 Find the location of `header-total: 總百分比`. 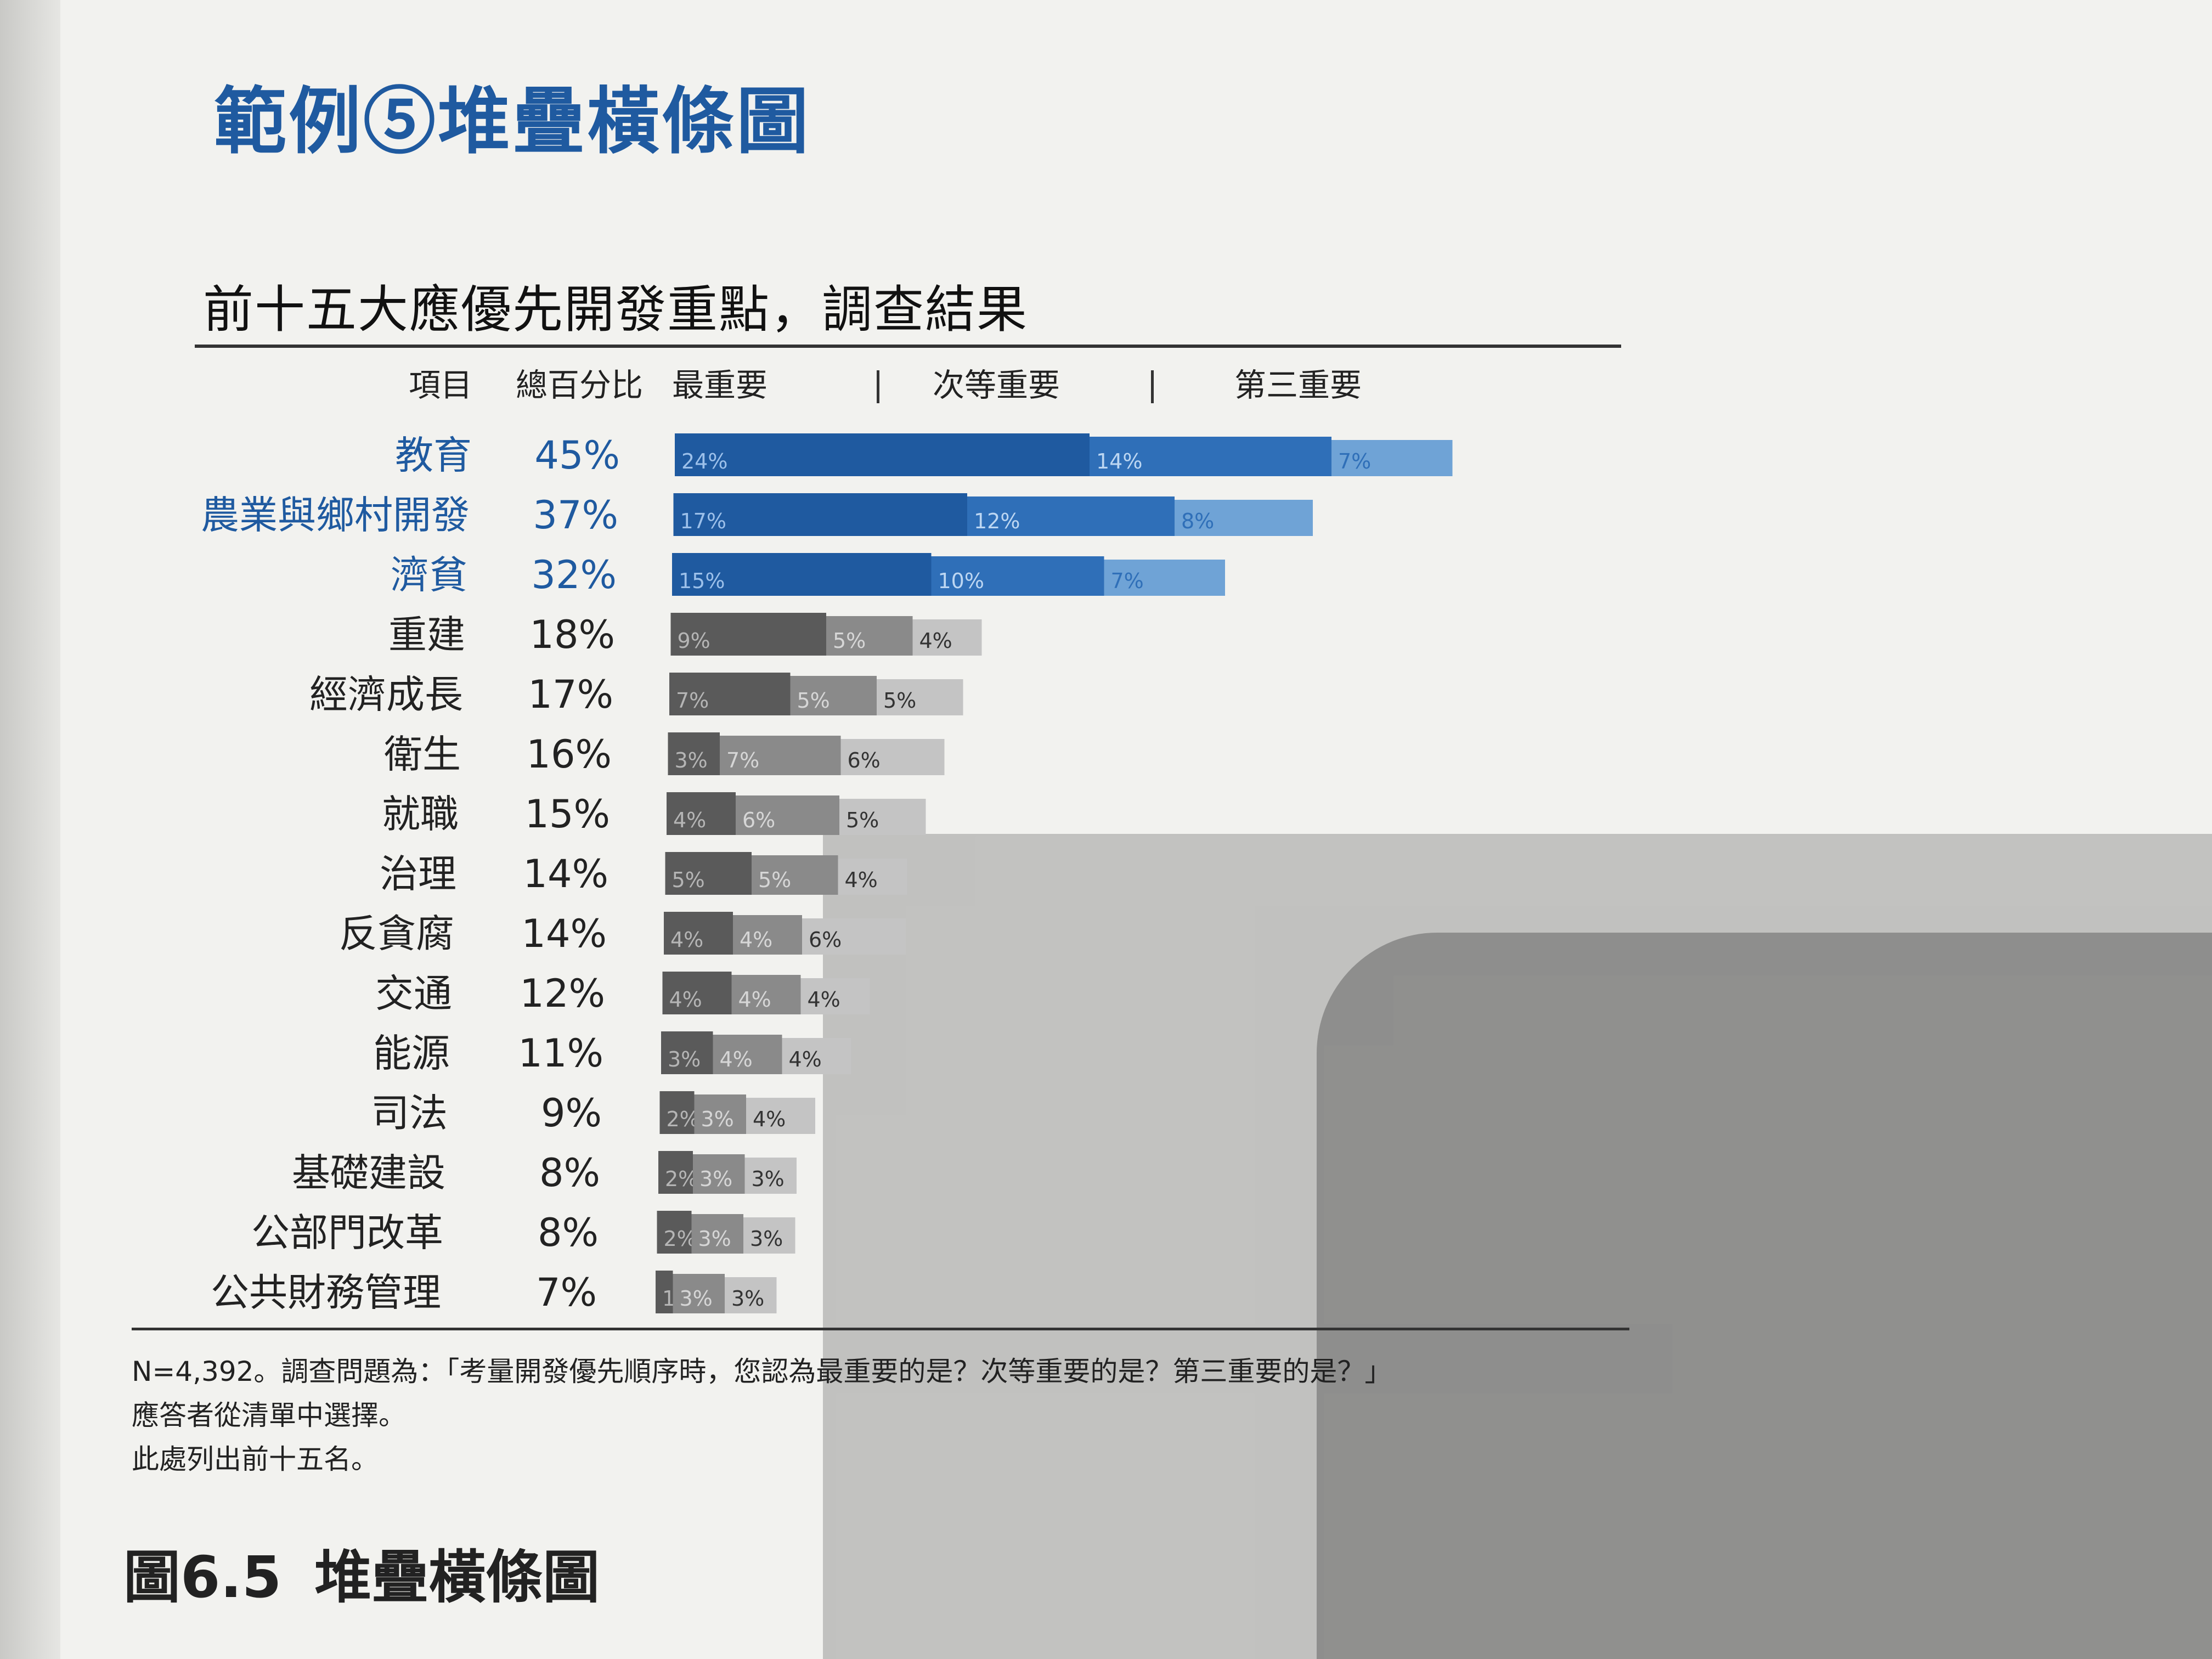

header-total: 總百分比 is located at coordinates (580, 385).